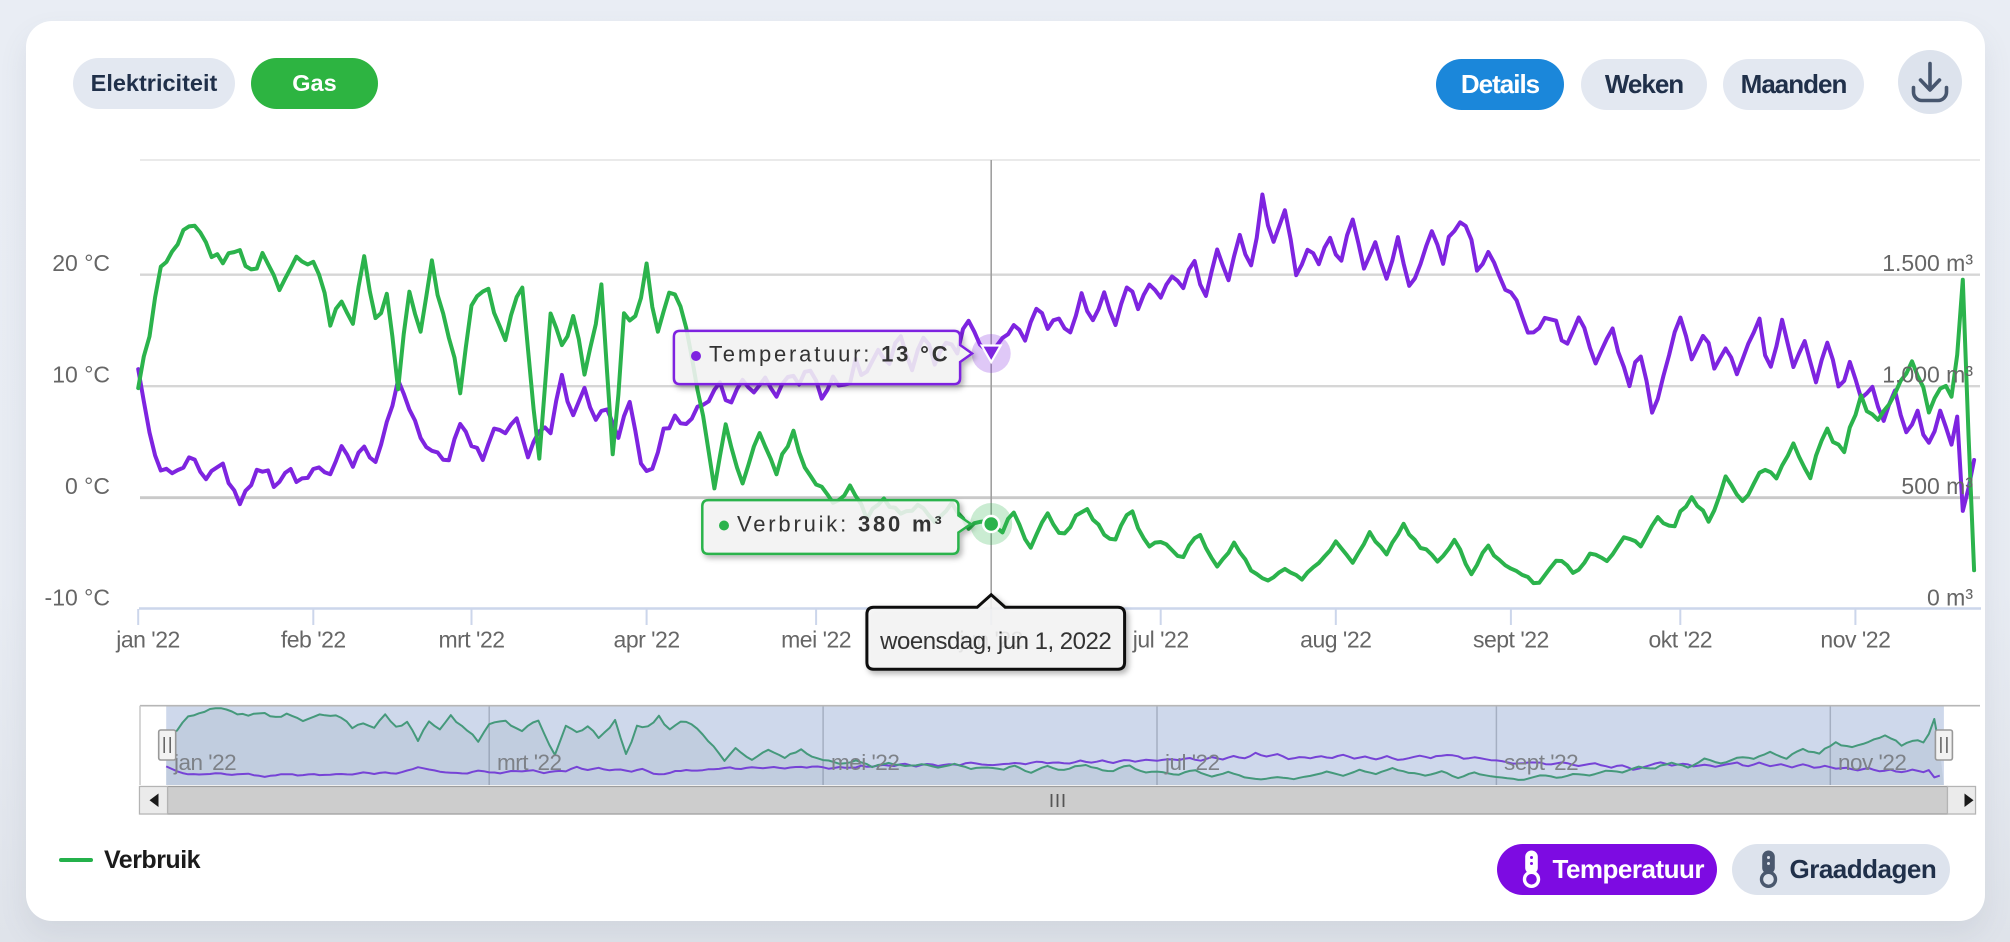 This screenshot has width=2010, height=942. What do you see at coordinates (1950, 598) in the screenshot?
I see `svg-text: 0 m³` at bounding box center [1950, 598].